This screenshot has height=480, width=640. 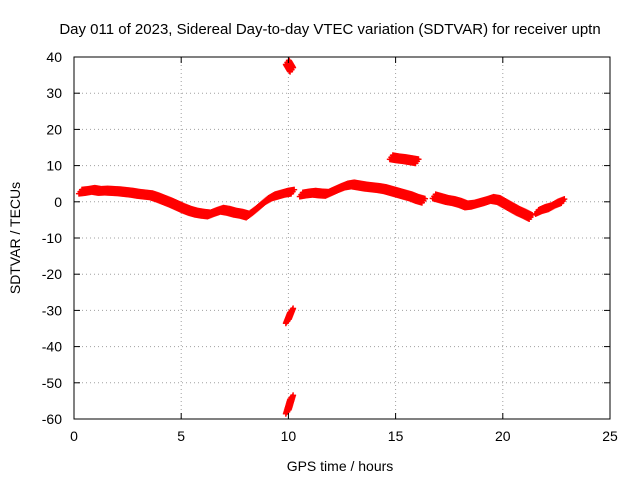 I want to click on y-tick-label: 0, so click(x=58, y=202).